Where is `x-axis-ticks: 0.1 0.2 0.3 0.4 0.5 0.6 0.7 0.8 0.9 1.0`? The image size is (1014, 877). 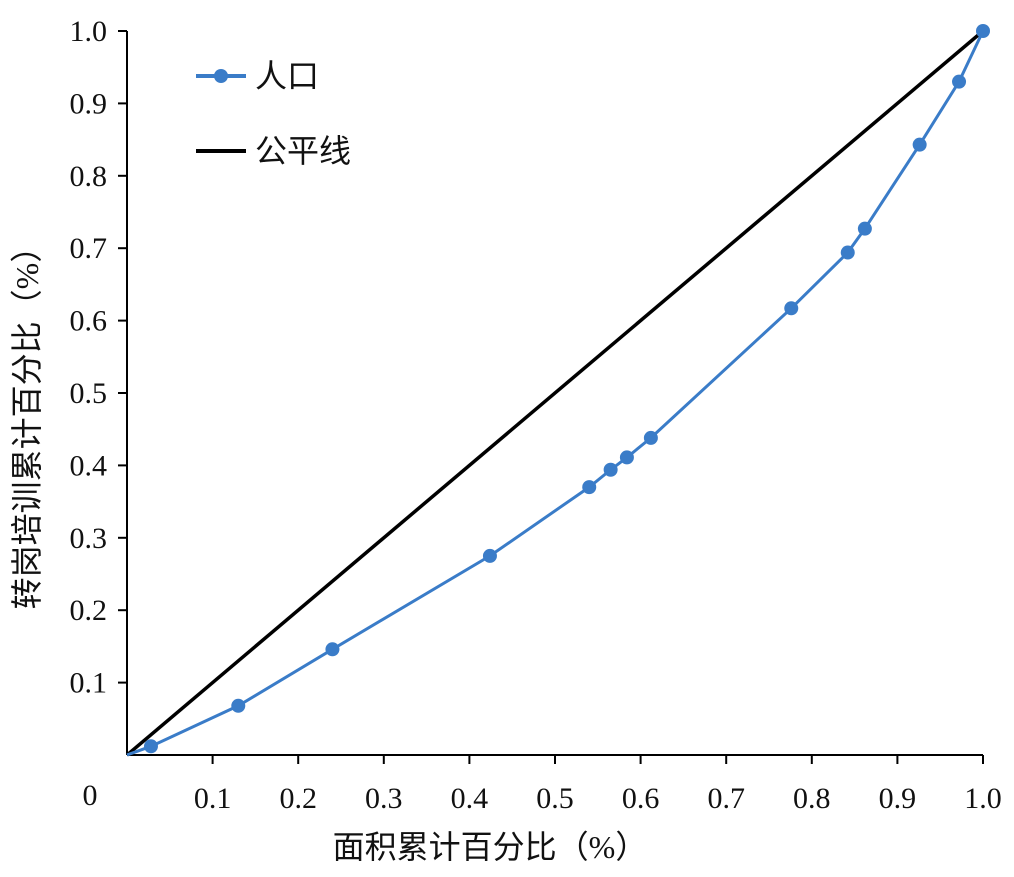 x-axis-ticks: 0.1 0.2 0.3 0.4 0.5 0.6 0.7 0.8 0.9 1.0 is located at coordinates (598, 785).